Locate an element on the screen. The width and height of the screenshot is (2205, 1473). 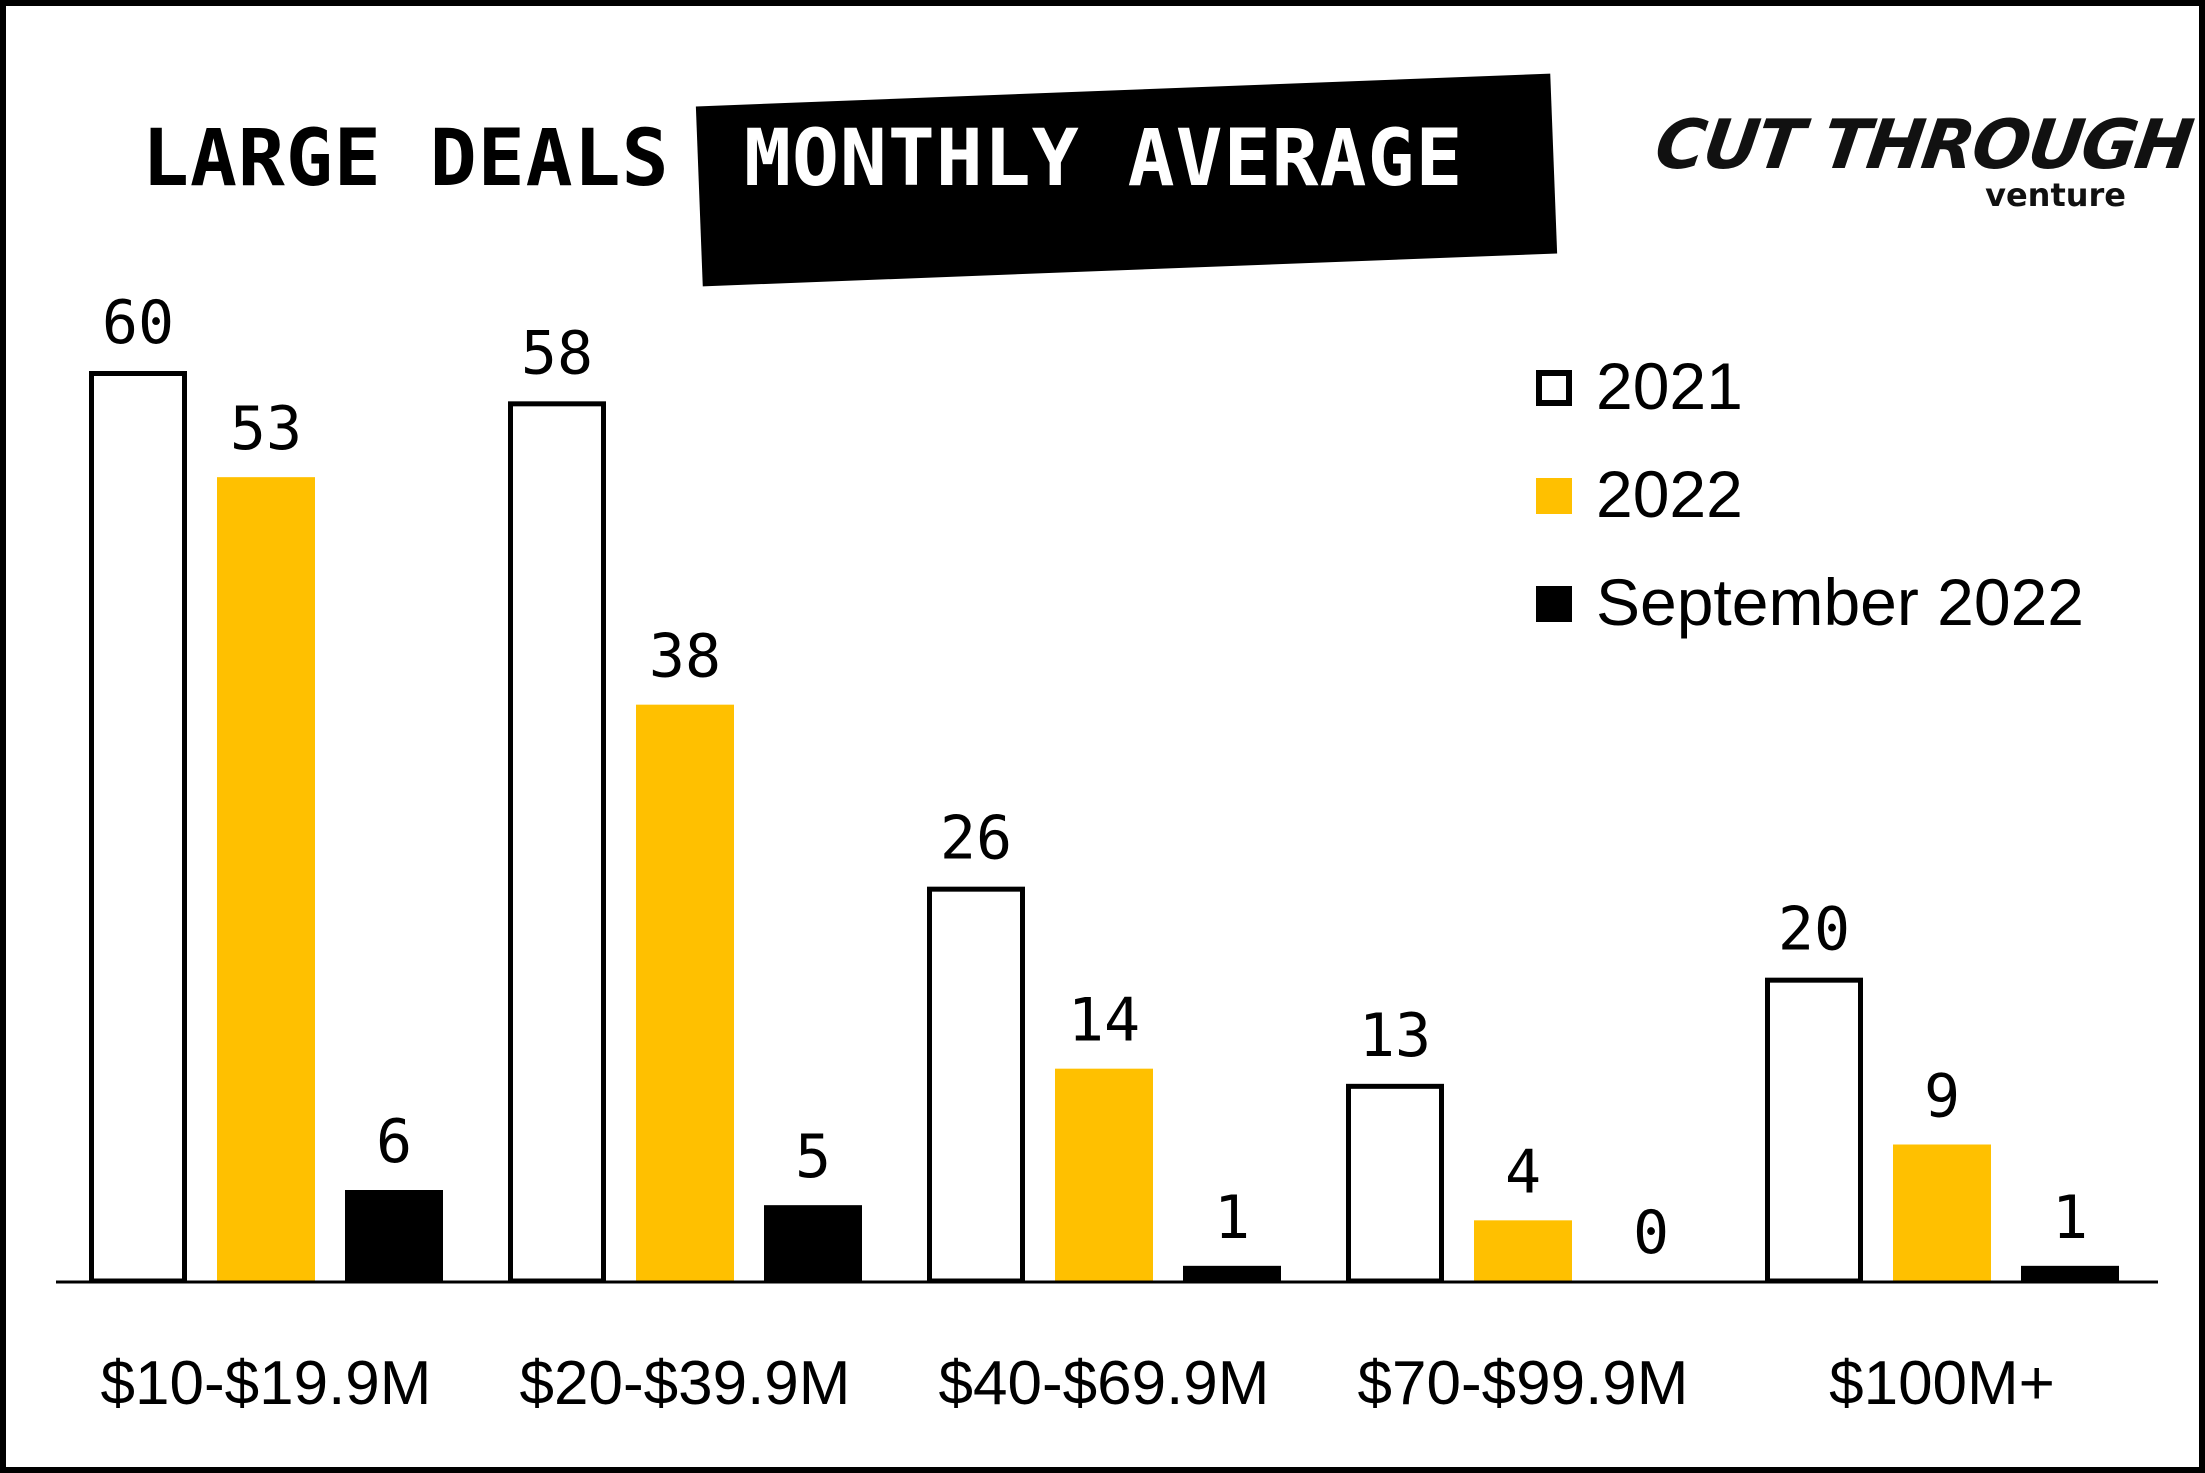
data-label-september-2022-10-19-9m: 6 is located at coordinates (394, 1142).